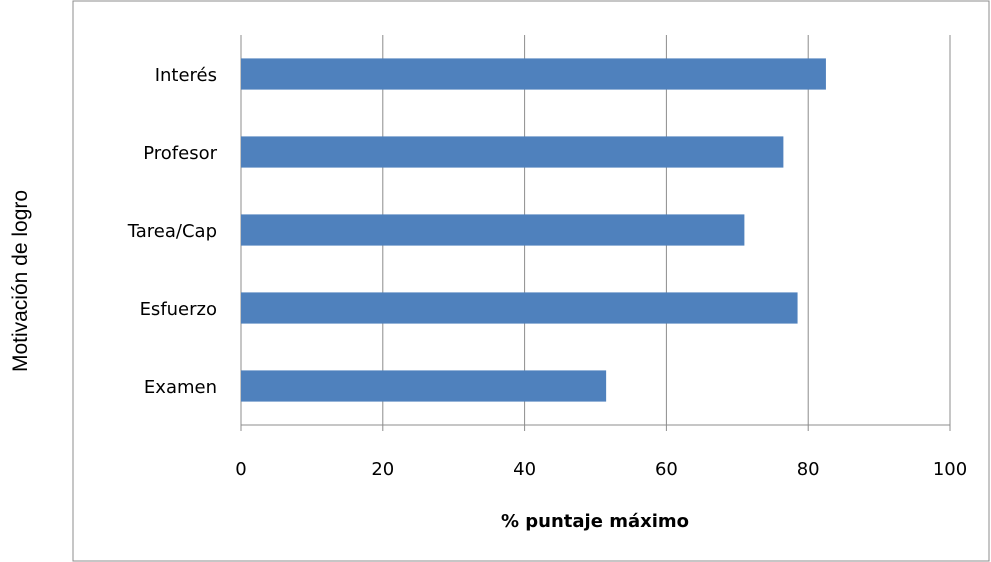 The width and height of the screenshot is (991, 562). I want to click on x-tick-label: 80, so click(808, 469).